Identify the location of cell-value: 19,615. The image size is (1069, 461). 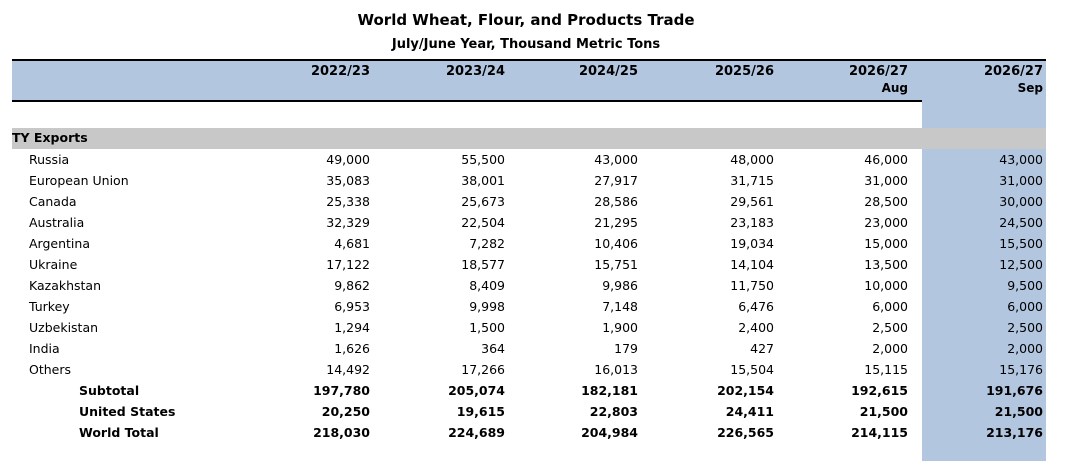
(480, 411).